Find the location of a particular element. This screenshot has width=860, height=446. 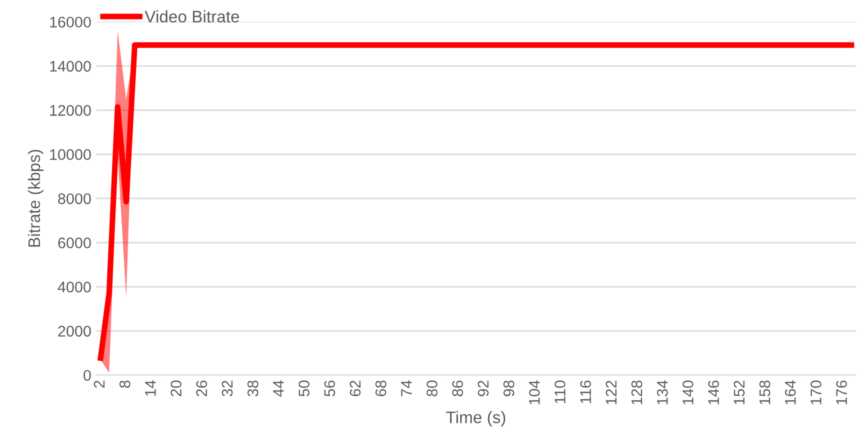

x-tick-label: 20 is located at coordinates (176, 388).